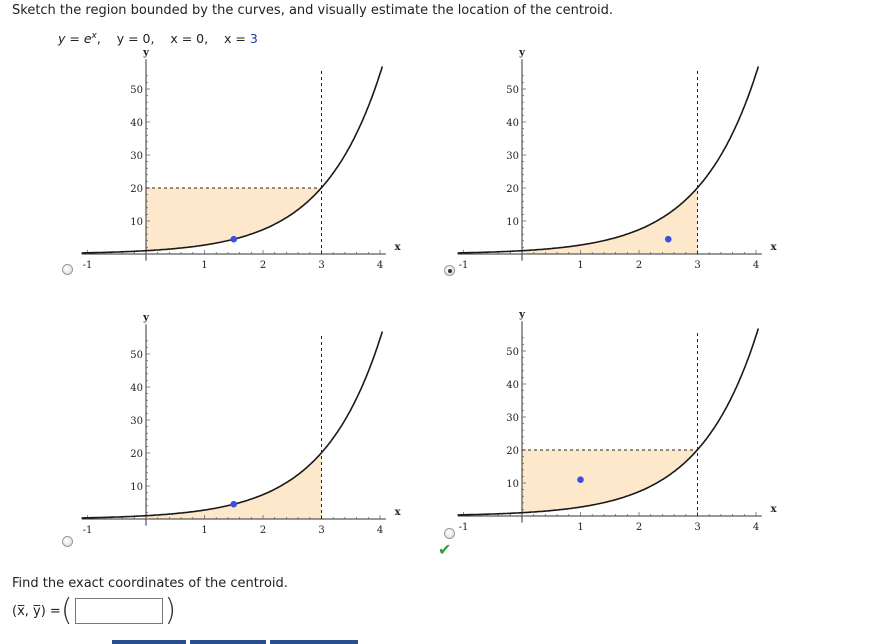  Describe the element at coordinates (94, 36) in the screenshot. I see `eq-exp: x` at that location.